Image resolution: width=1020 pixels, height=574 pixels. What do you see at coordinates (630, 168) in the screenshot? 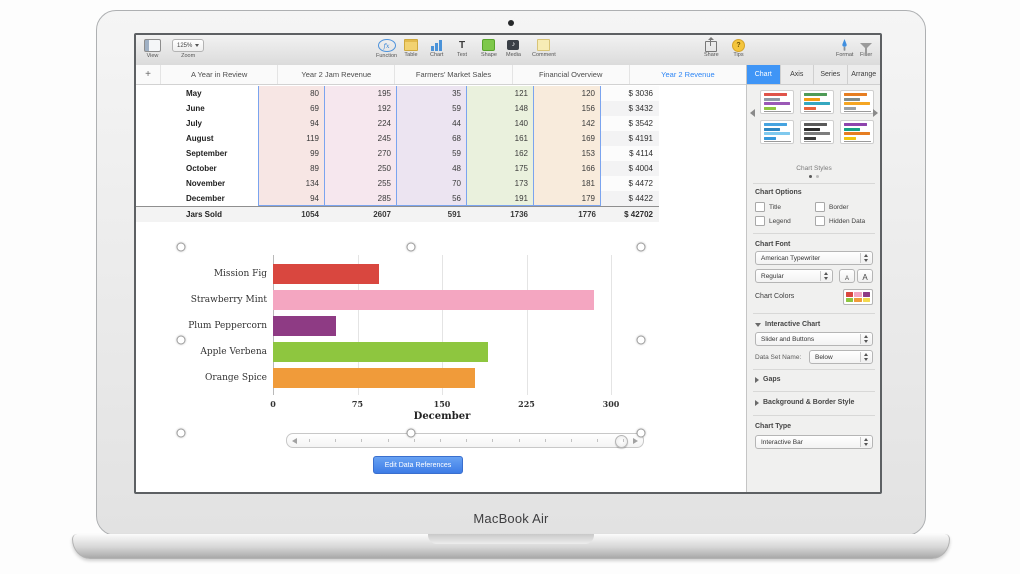
I see `revenue-cell: $ 4004` at bounding box center [630, 168].